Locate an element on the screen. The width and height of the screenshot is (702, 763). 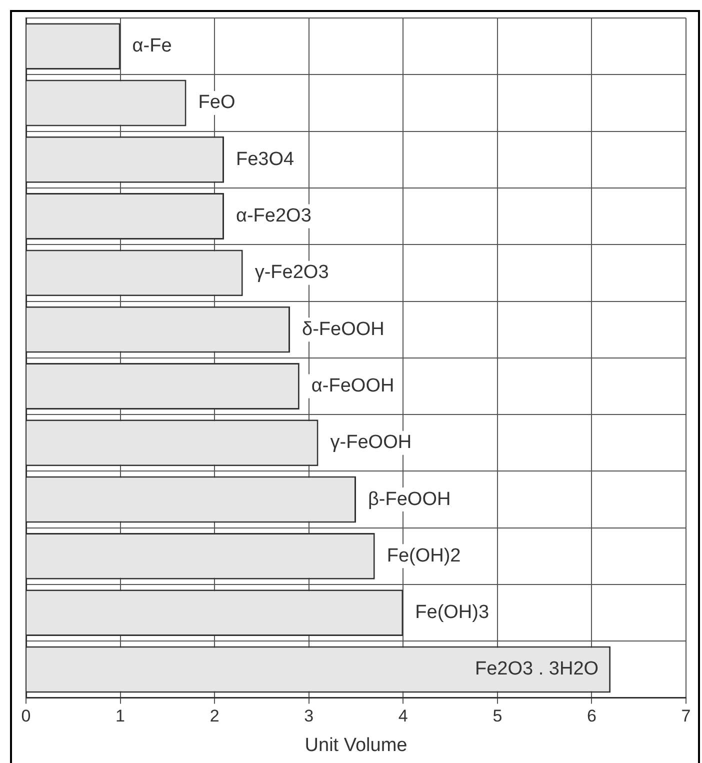
x-tick-label: 3 is located at coordinates (309, 716).